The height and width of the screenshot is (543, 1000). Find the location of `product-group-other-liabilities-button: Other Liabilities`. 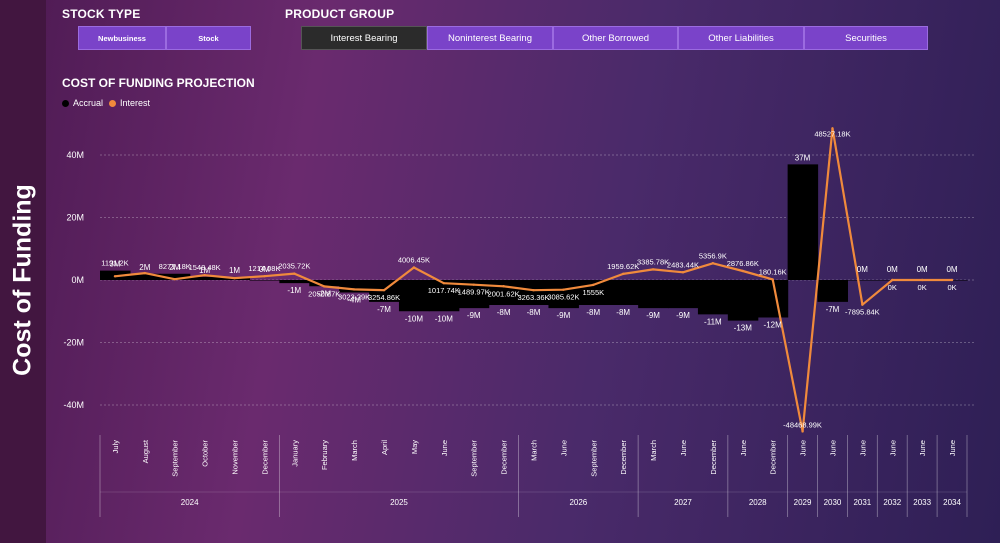

product-group-other-liabilities-button: Other Liabilities is located at coordinates (741, 38).